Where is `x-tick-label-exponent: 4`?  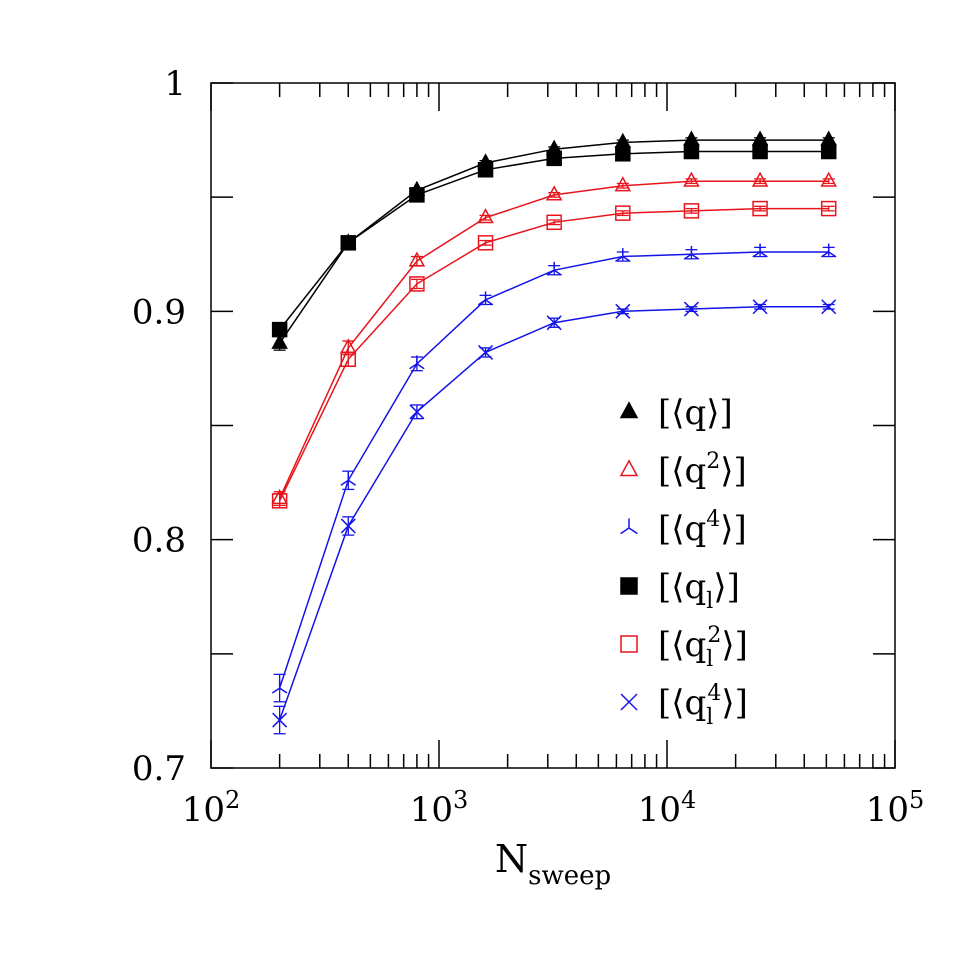
x-tick-label-exponent: 4 is located at coordinates (688, 800).